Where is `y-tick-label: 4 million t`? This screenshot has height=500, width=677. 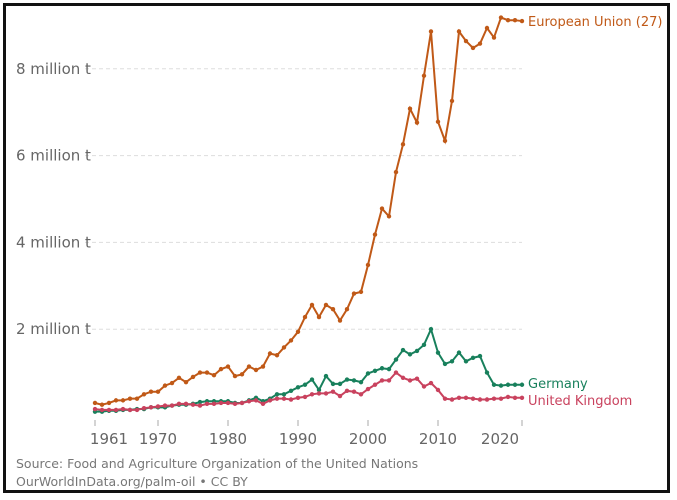
y-tick-label: 4 million t is located at coordinates (53, 242).